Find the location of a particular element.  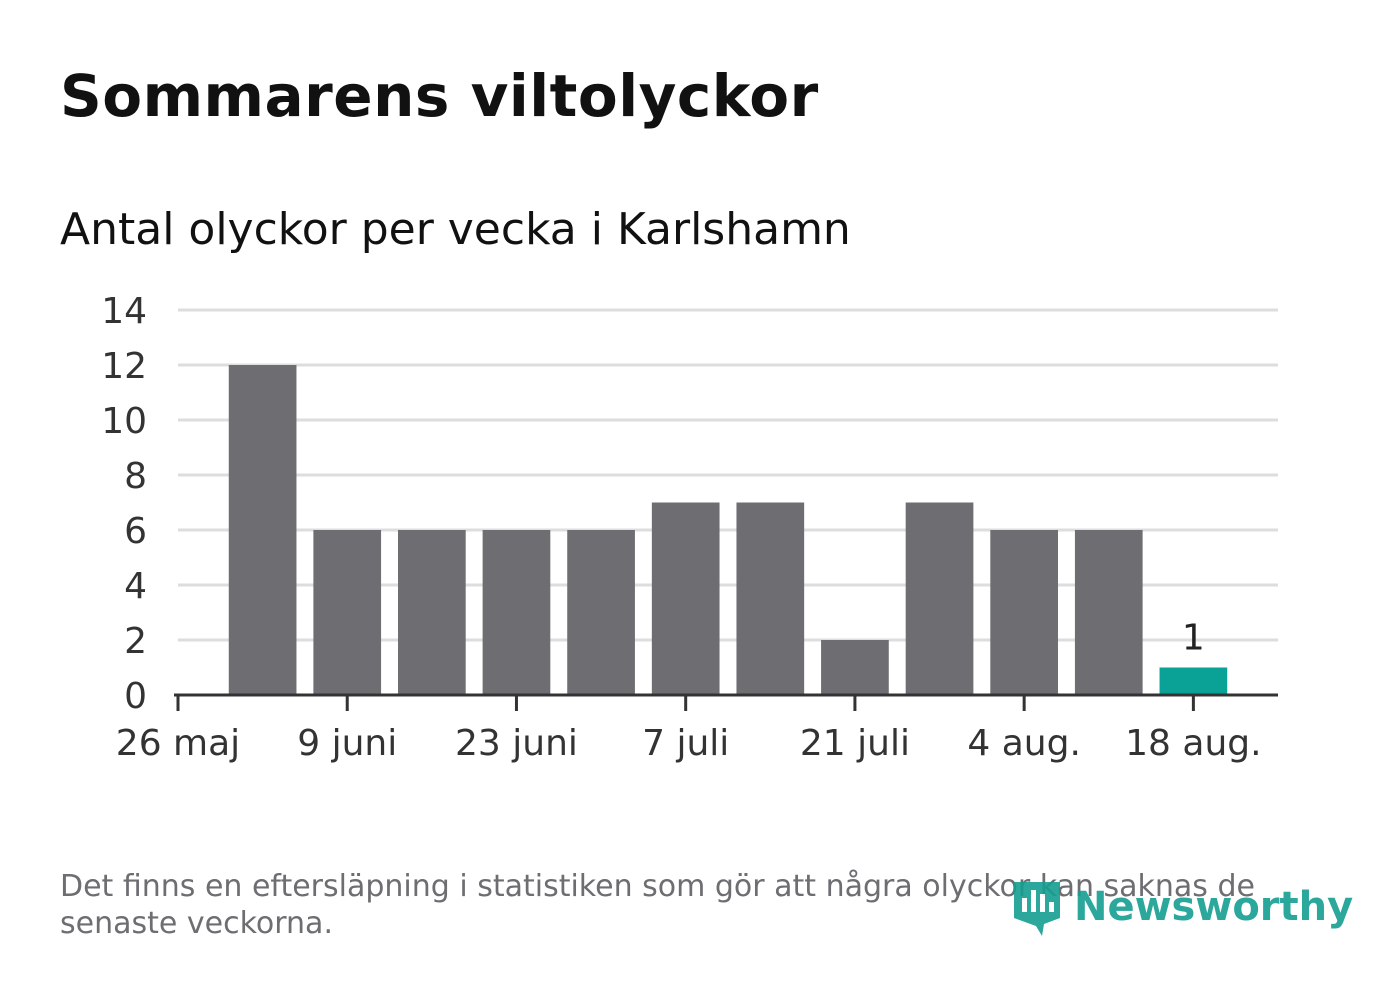

x-tick-label: 7 juli is located at coordinates (685, 743).